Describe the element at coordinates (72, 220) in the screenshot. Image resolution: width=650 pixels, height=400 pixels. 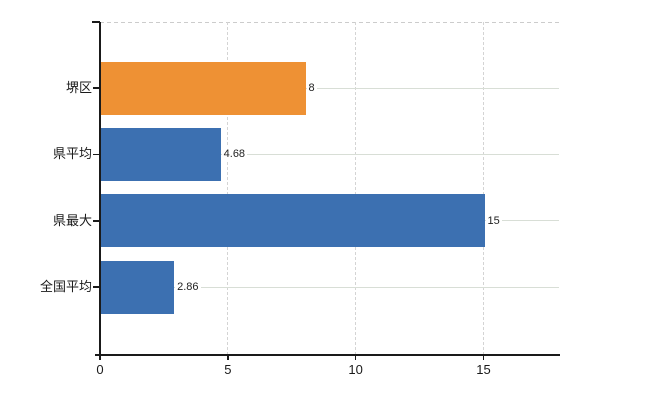
I see `y-axis-label: 県最大` at that location.